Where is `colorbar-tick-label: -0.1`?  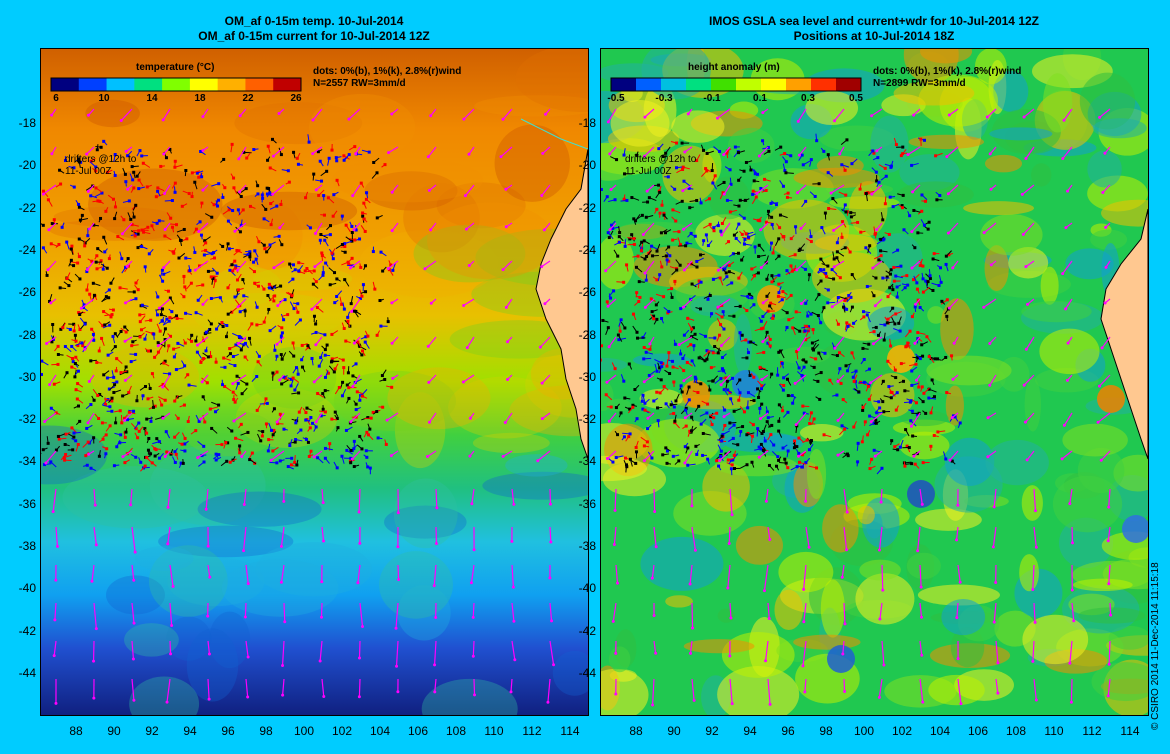
colorbar-tick-label: -0.1 is located at coordinates (712, 98).